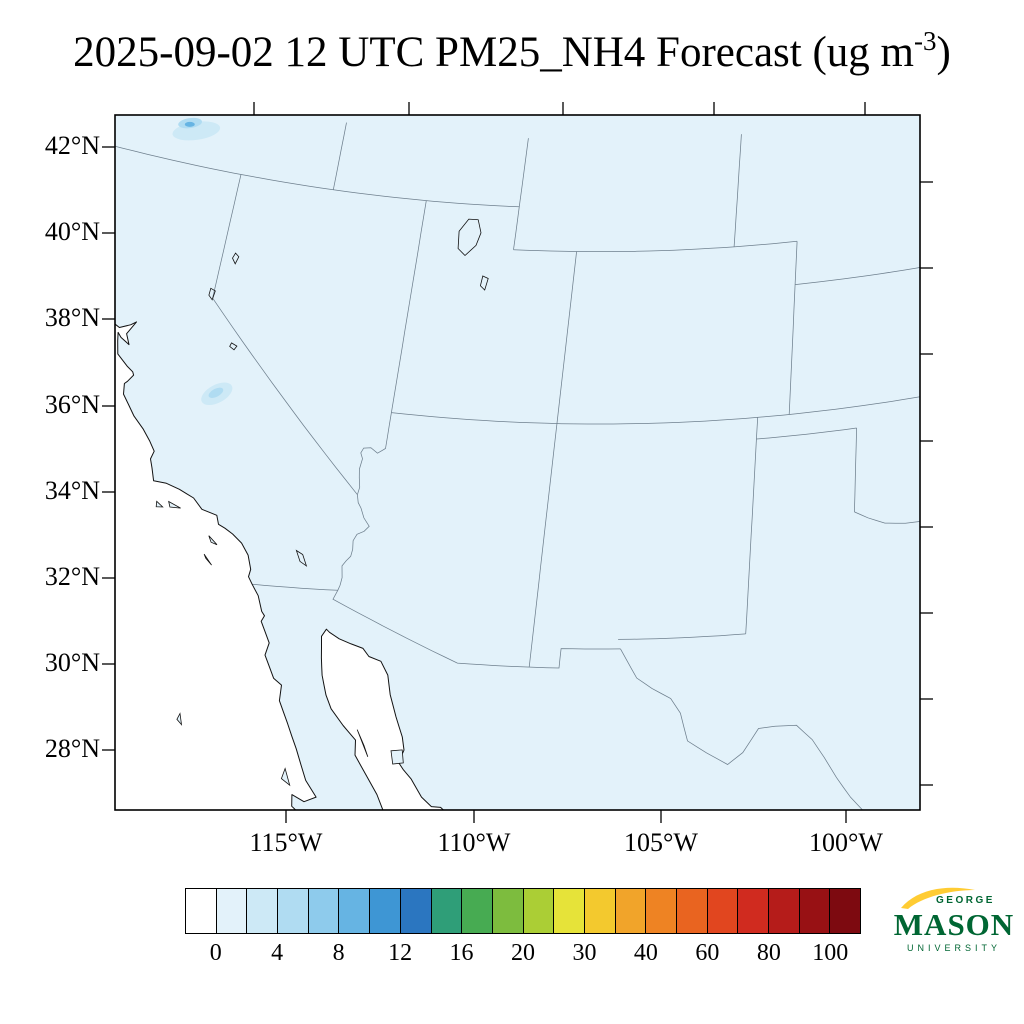  Describe the element at coordinates (348, 392) in the screenshot. I see `lakes` at that location.